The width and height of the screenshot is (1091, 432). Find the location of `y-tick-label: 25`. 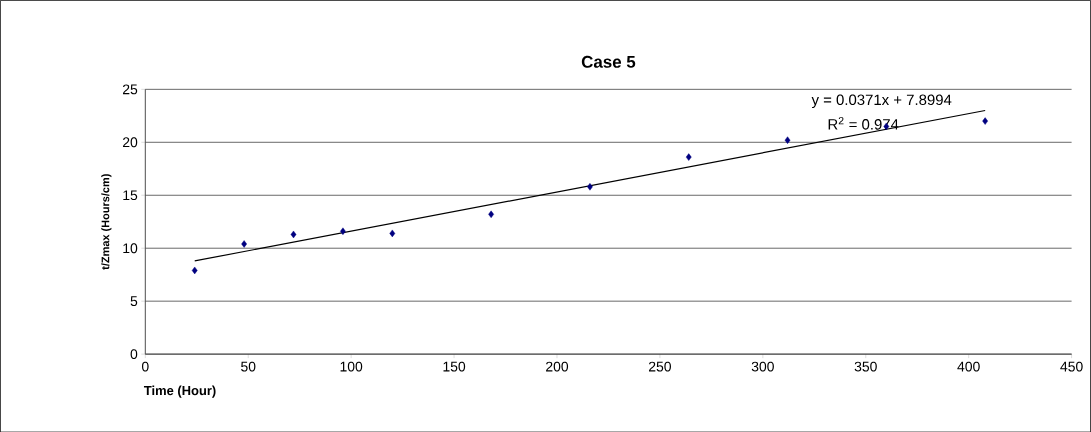

y-tick-label: 25 is located at coordinates (130, 89).